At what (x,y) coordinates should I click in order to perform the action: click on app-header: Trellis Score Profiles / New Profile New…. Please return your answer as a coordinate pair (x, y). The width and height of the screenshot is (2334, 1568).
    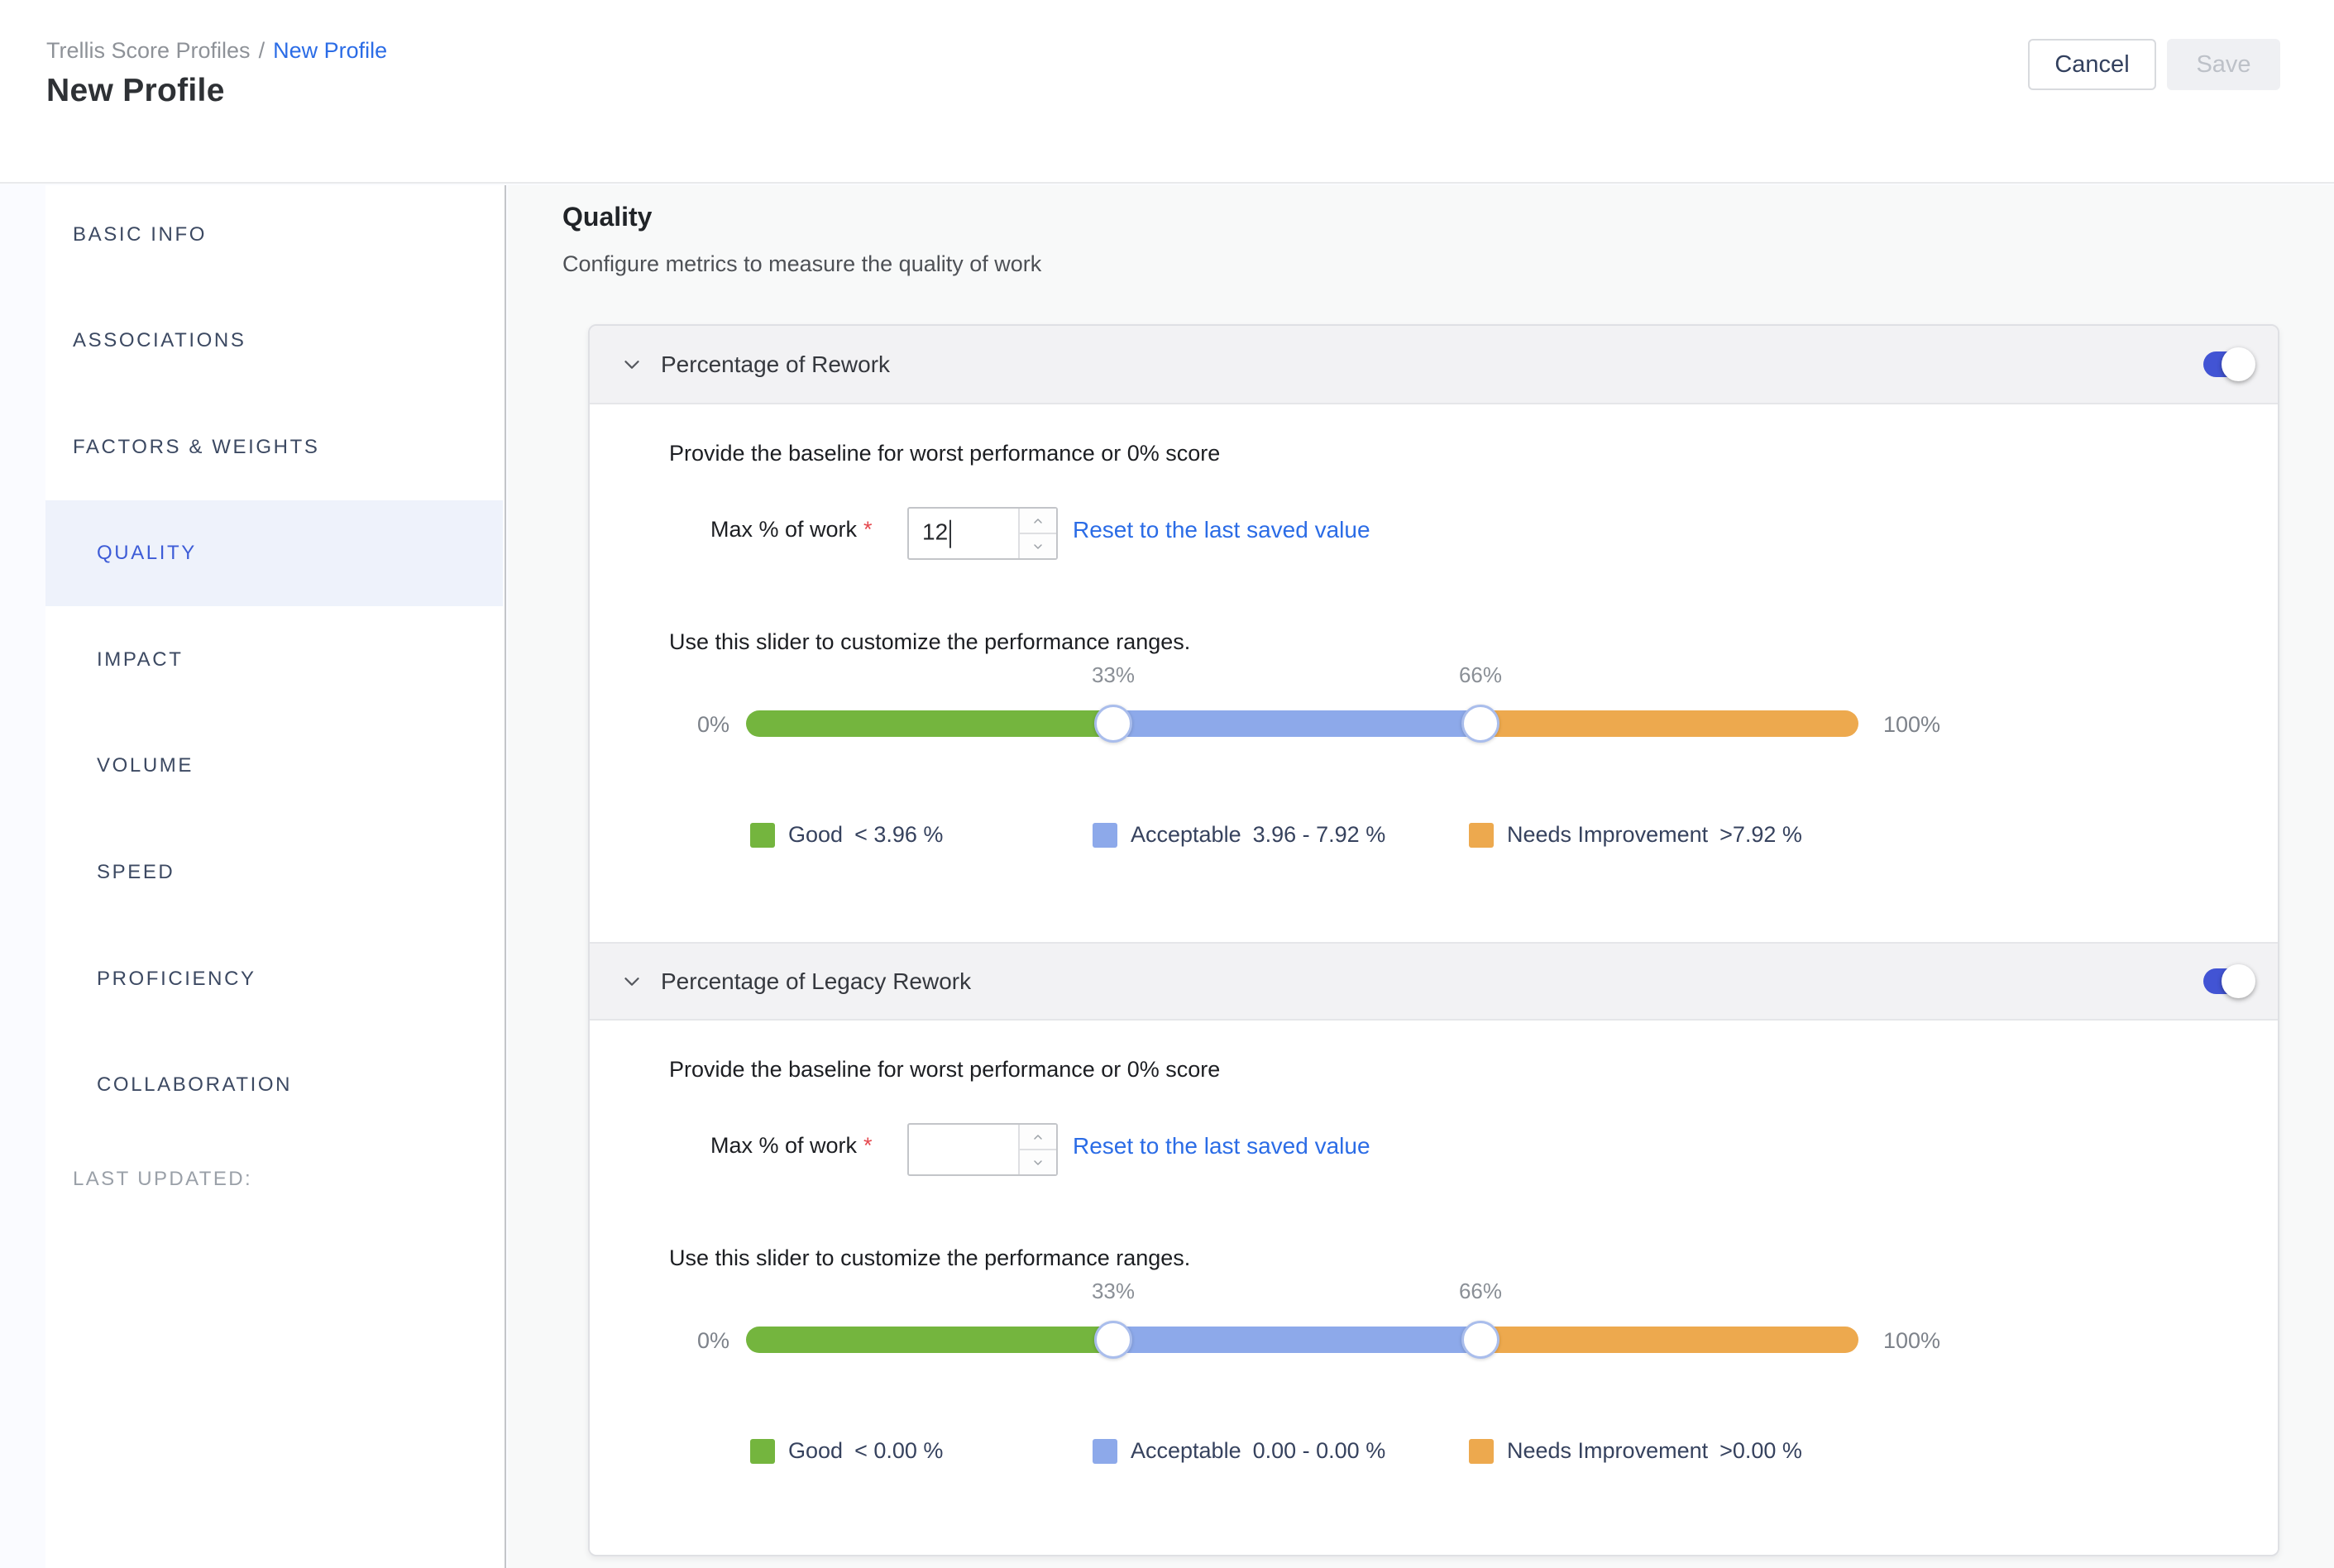
    Looking at the image, I should click on (1167, 92).